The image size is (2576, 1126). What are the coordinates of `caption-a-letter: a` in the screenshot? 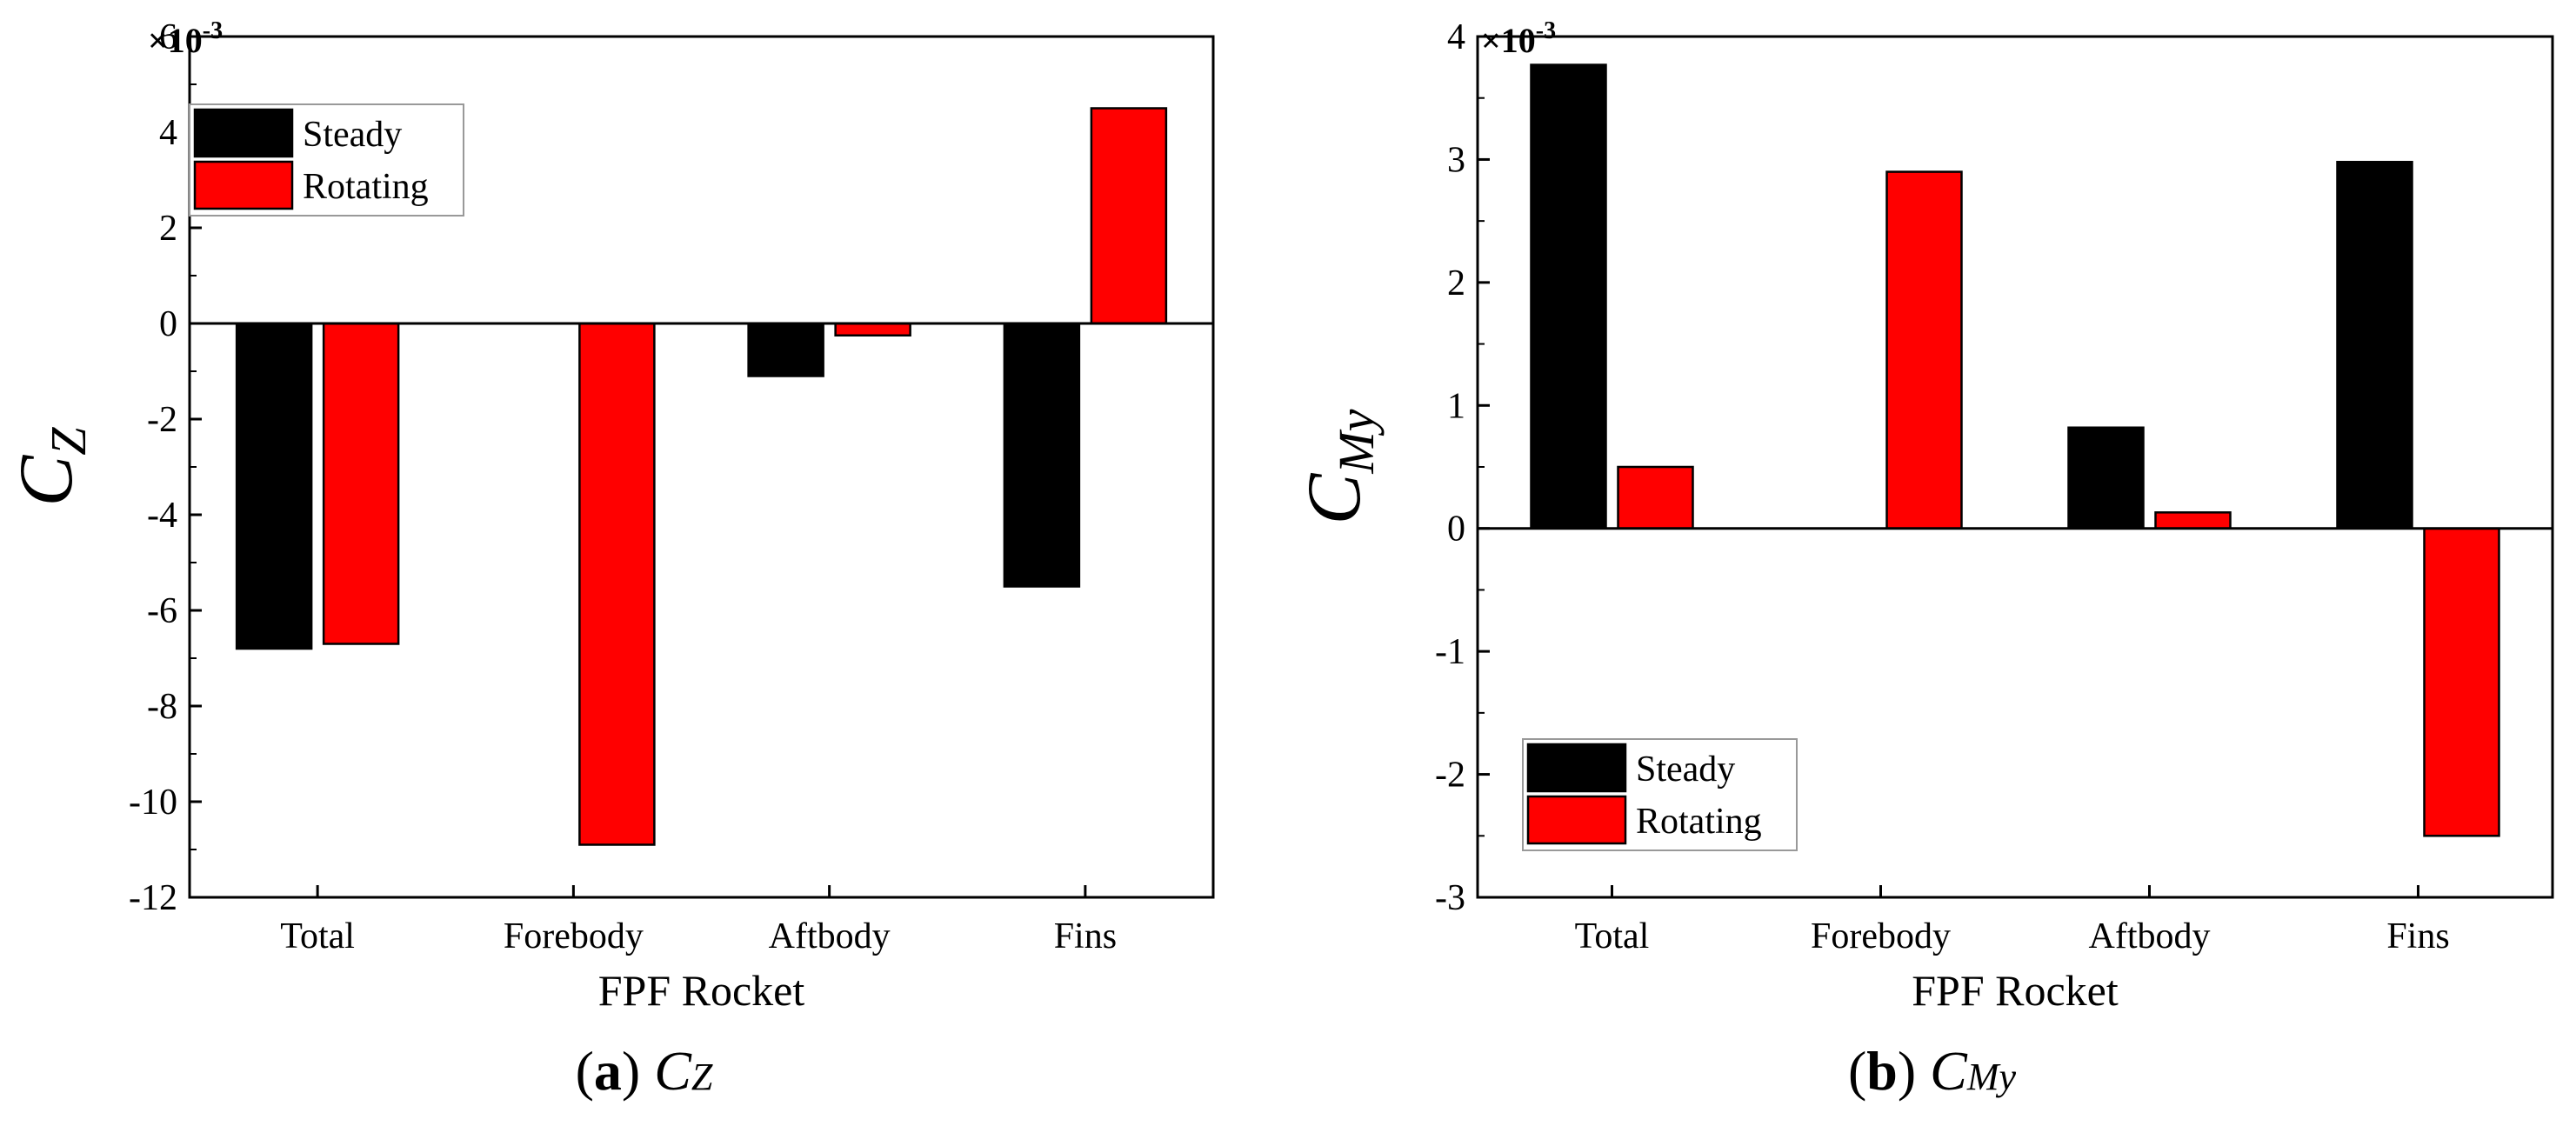 It's located at (607, 1071).